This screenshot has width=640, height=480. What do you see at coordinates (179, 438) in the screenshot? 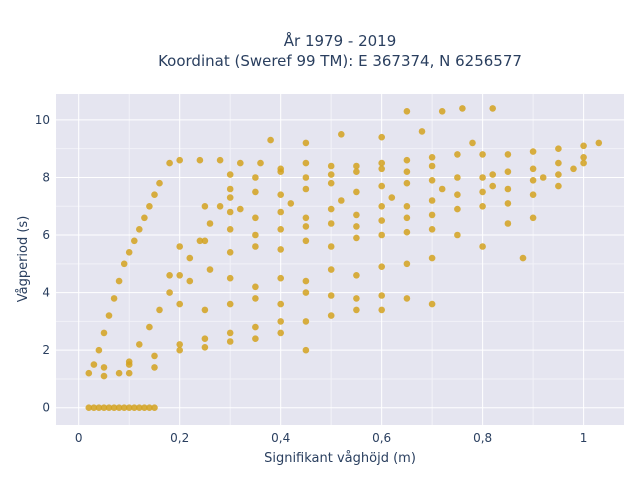
I see `x-tick-label: 0,2` at bounding box center [179, 438].